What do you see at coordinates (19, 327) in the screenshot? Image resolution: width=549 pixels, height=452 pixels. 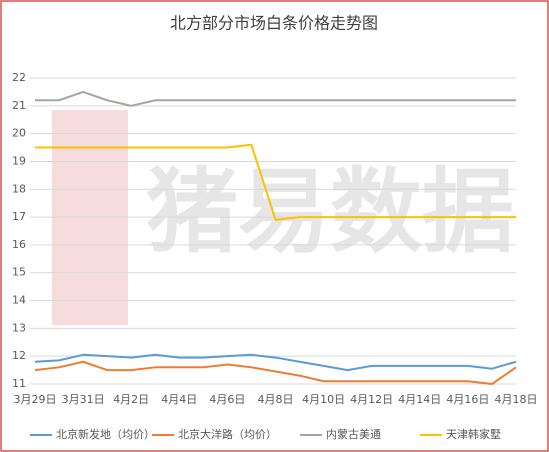 I see `y-tick-label: 13` at bounding box center [19, 327].